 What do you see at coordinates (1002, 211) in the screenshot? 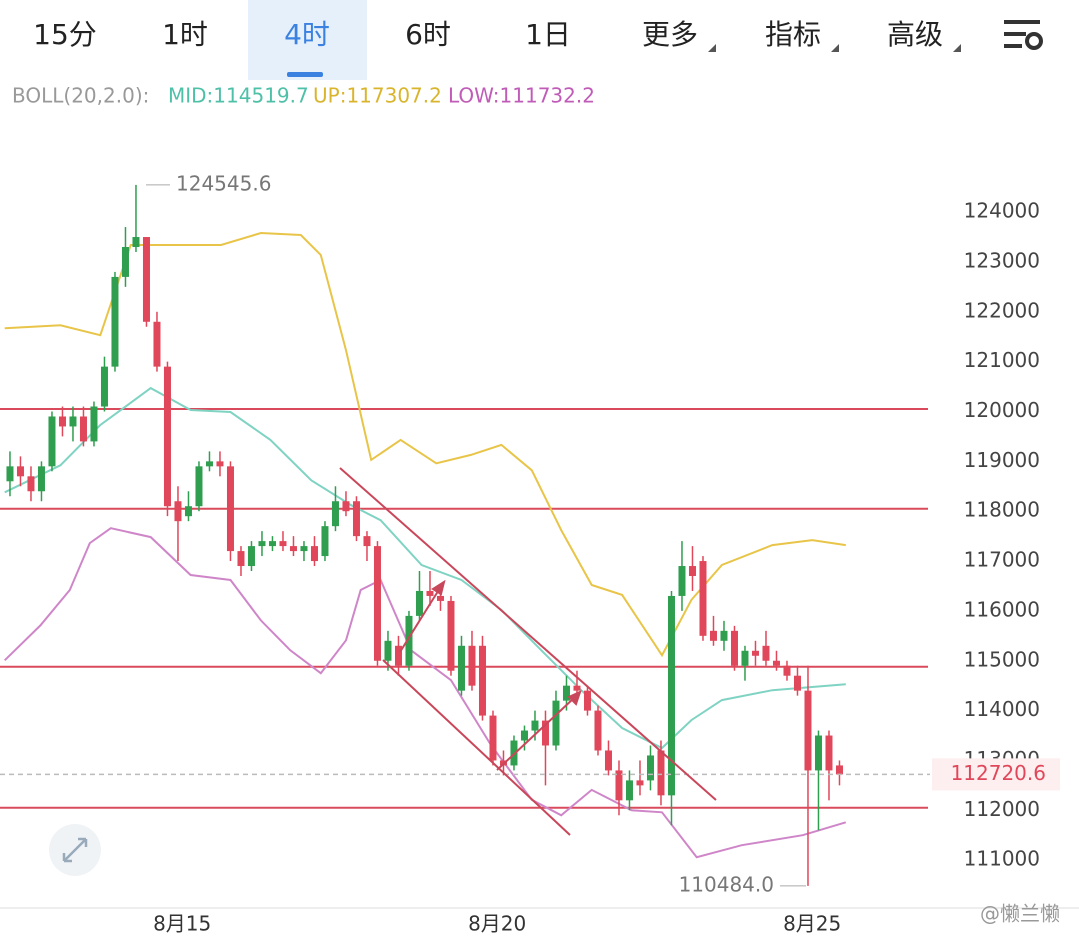
I see `y-tick-label: 124000` at bounding box center [1002, 211].